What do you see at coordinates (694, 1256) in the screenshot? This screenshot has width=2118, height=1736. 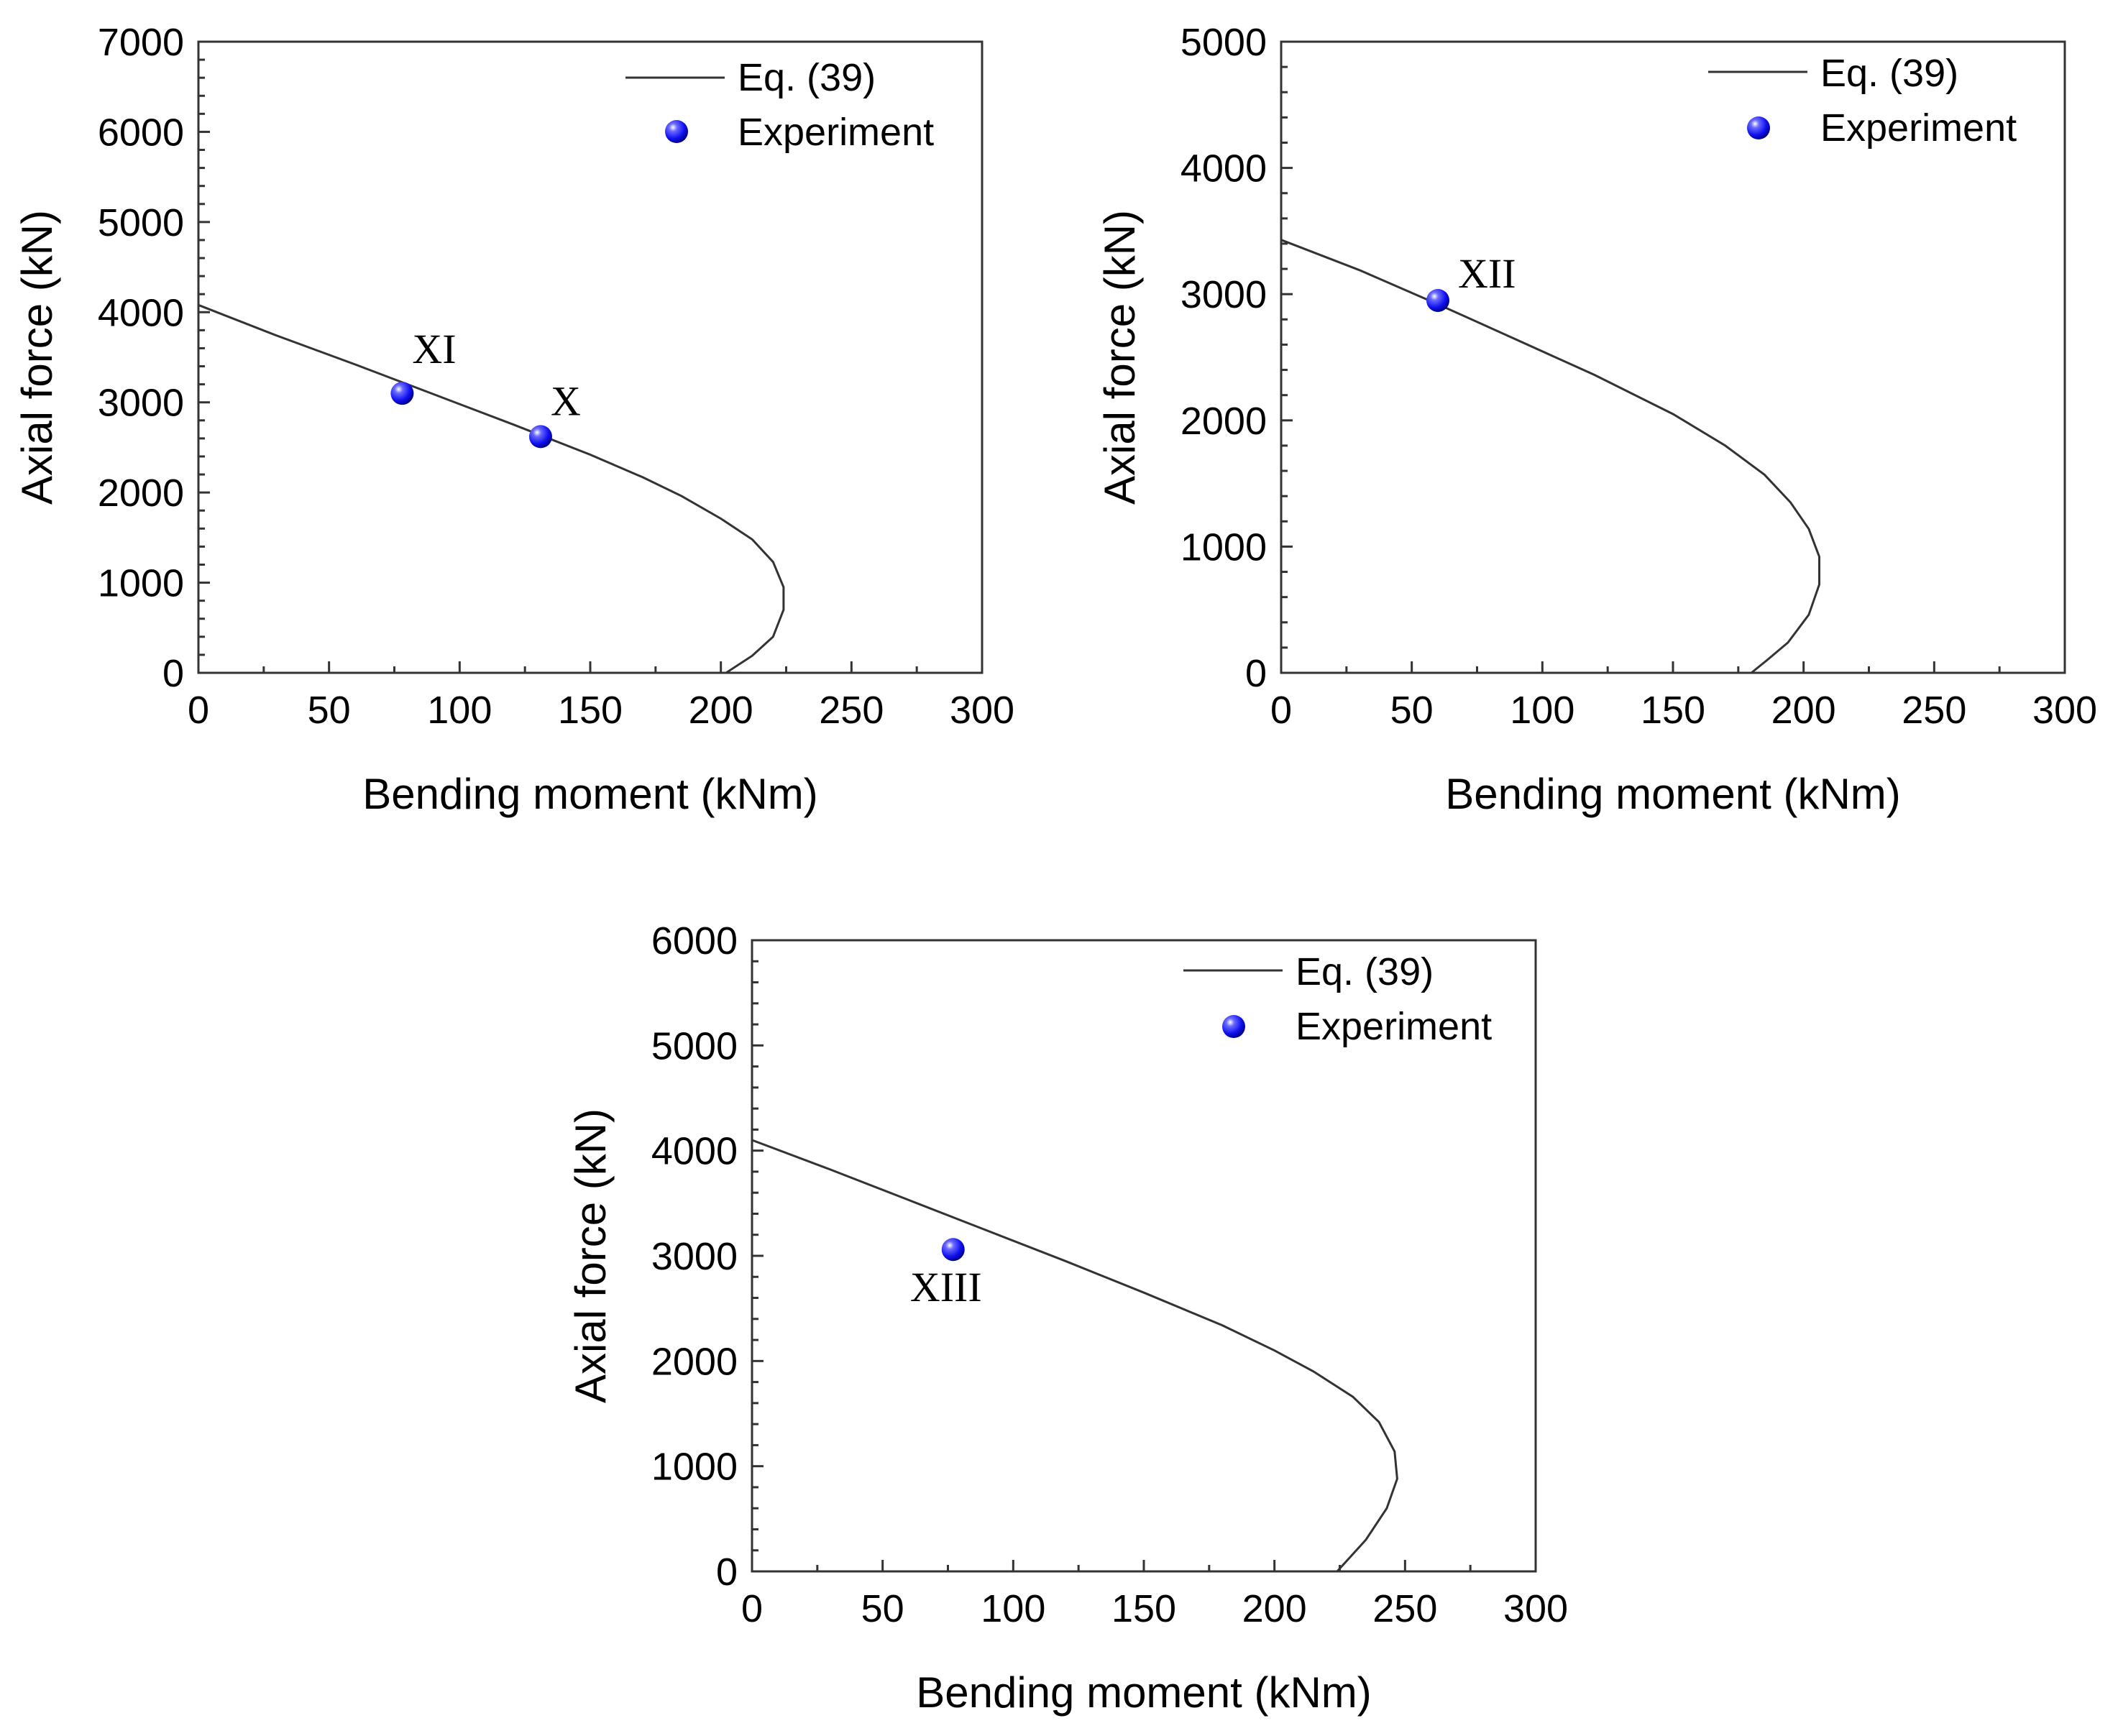 I see `chart-c-ytick-label: 3000` at bounding box center [694, 1256].